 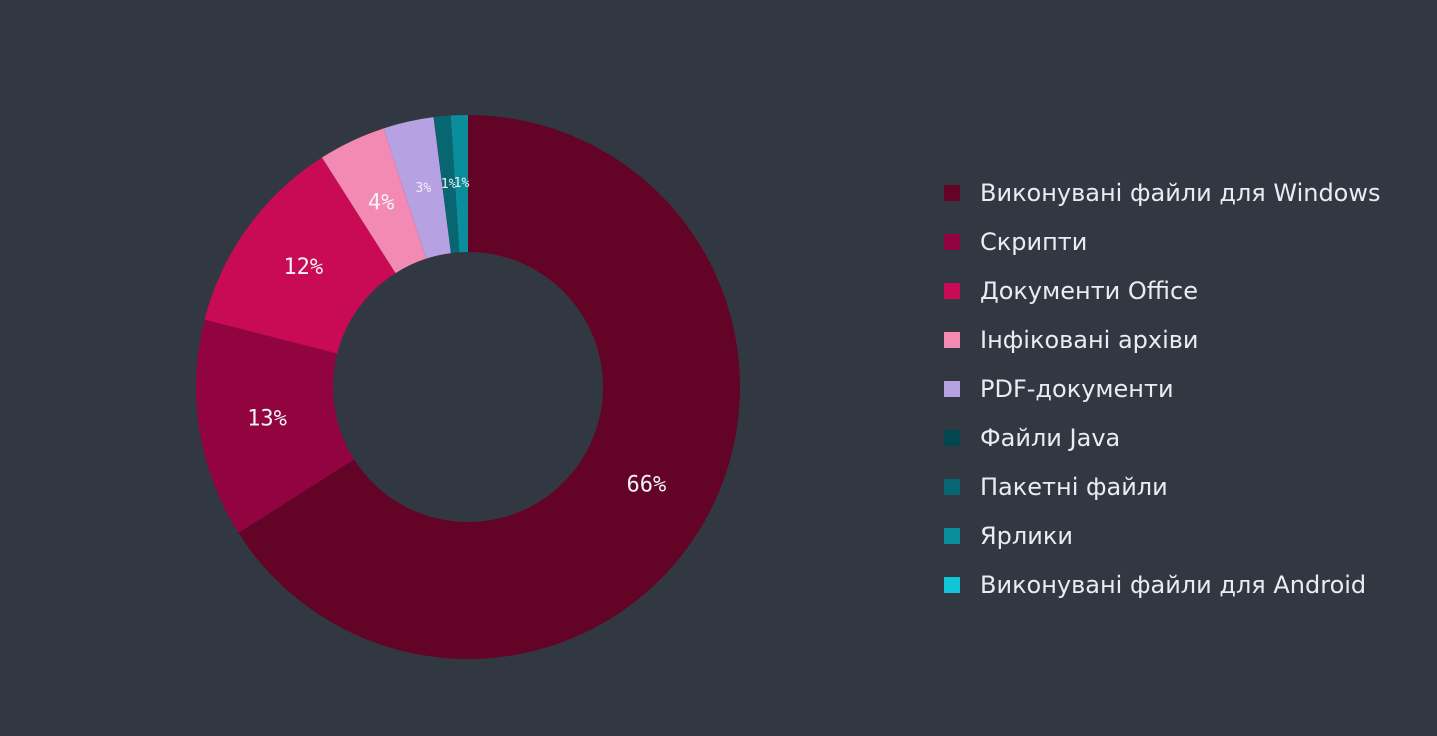 I want to click on slice-label-0: 66%, so click(x=646, y=484).